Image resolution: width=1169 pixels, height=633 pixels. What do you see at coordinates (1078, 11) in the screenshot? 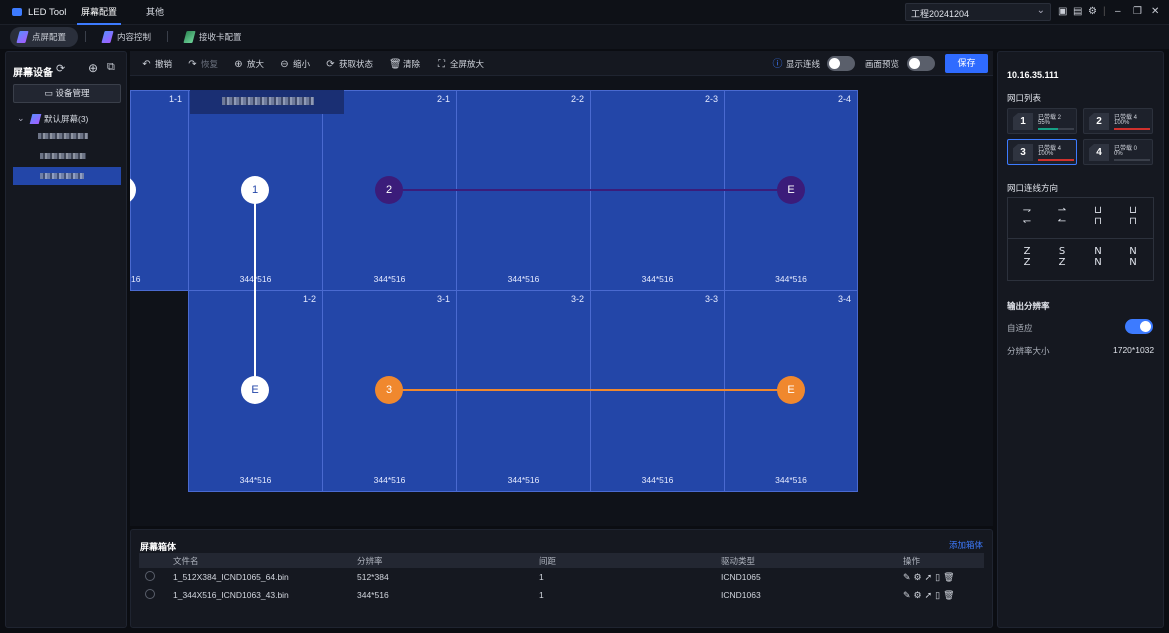
I see `calendar-icon: ▤` at bounding box center [1078, 11].